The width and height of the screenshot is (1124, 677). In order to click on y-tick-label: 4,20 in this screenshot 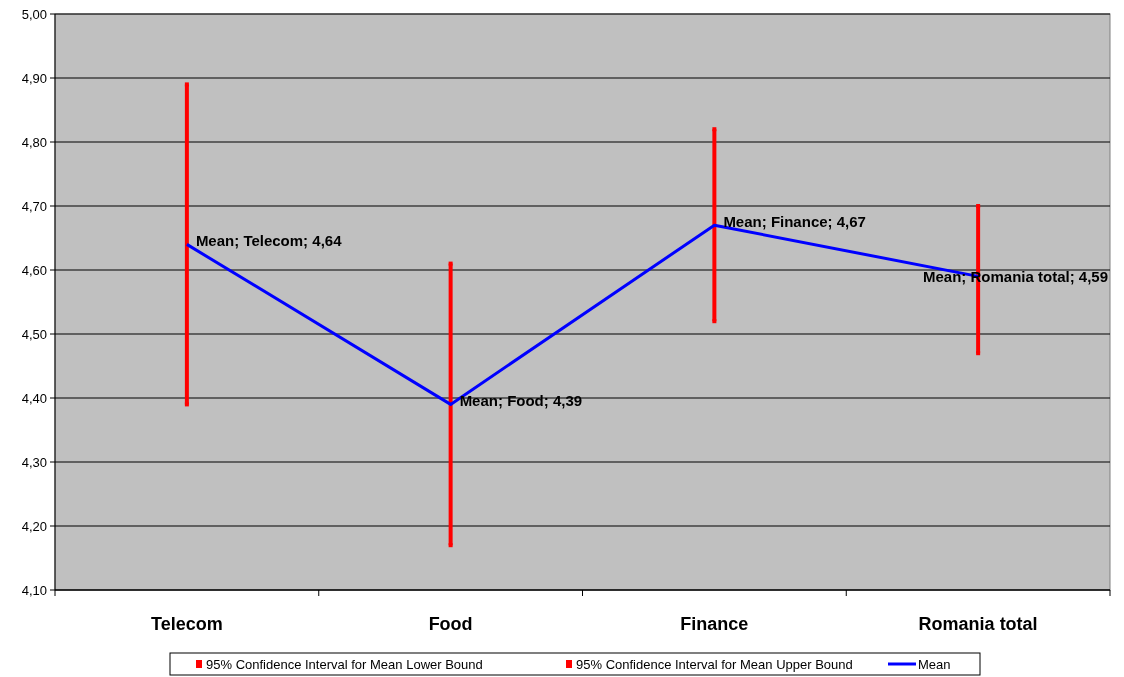, I will do `click(34, 526)`.